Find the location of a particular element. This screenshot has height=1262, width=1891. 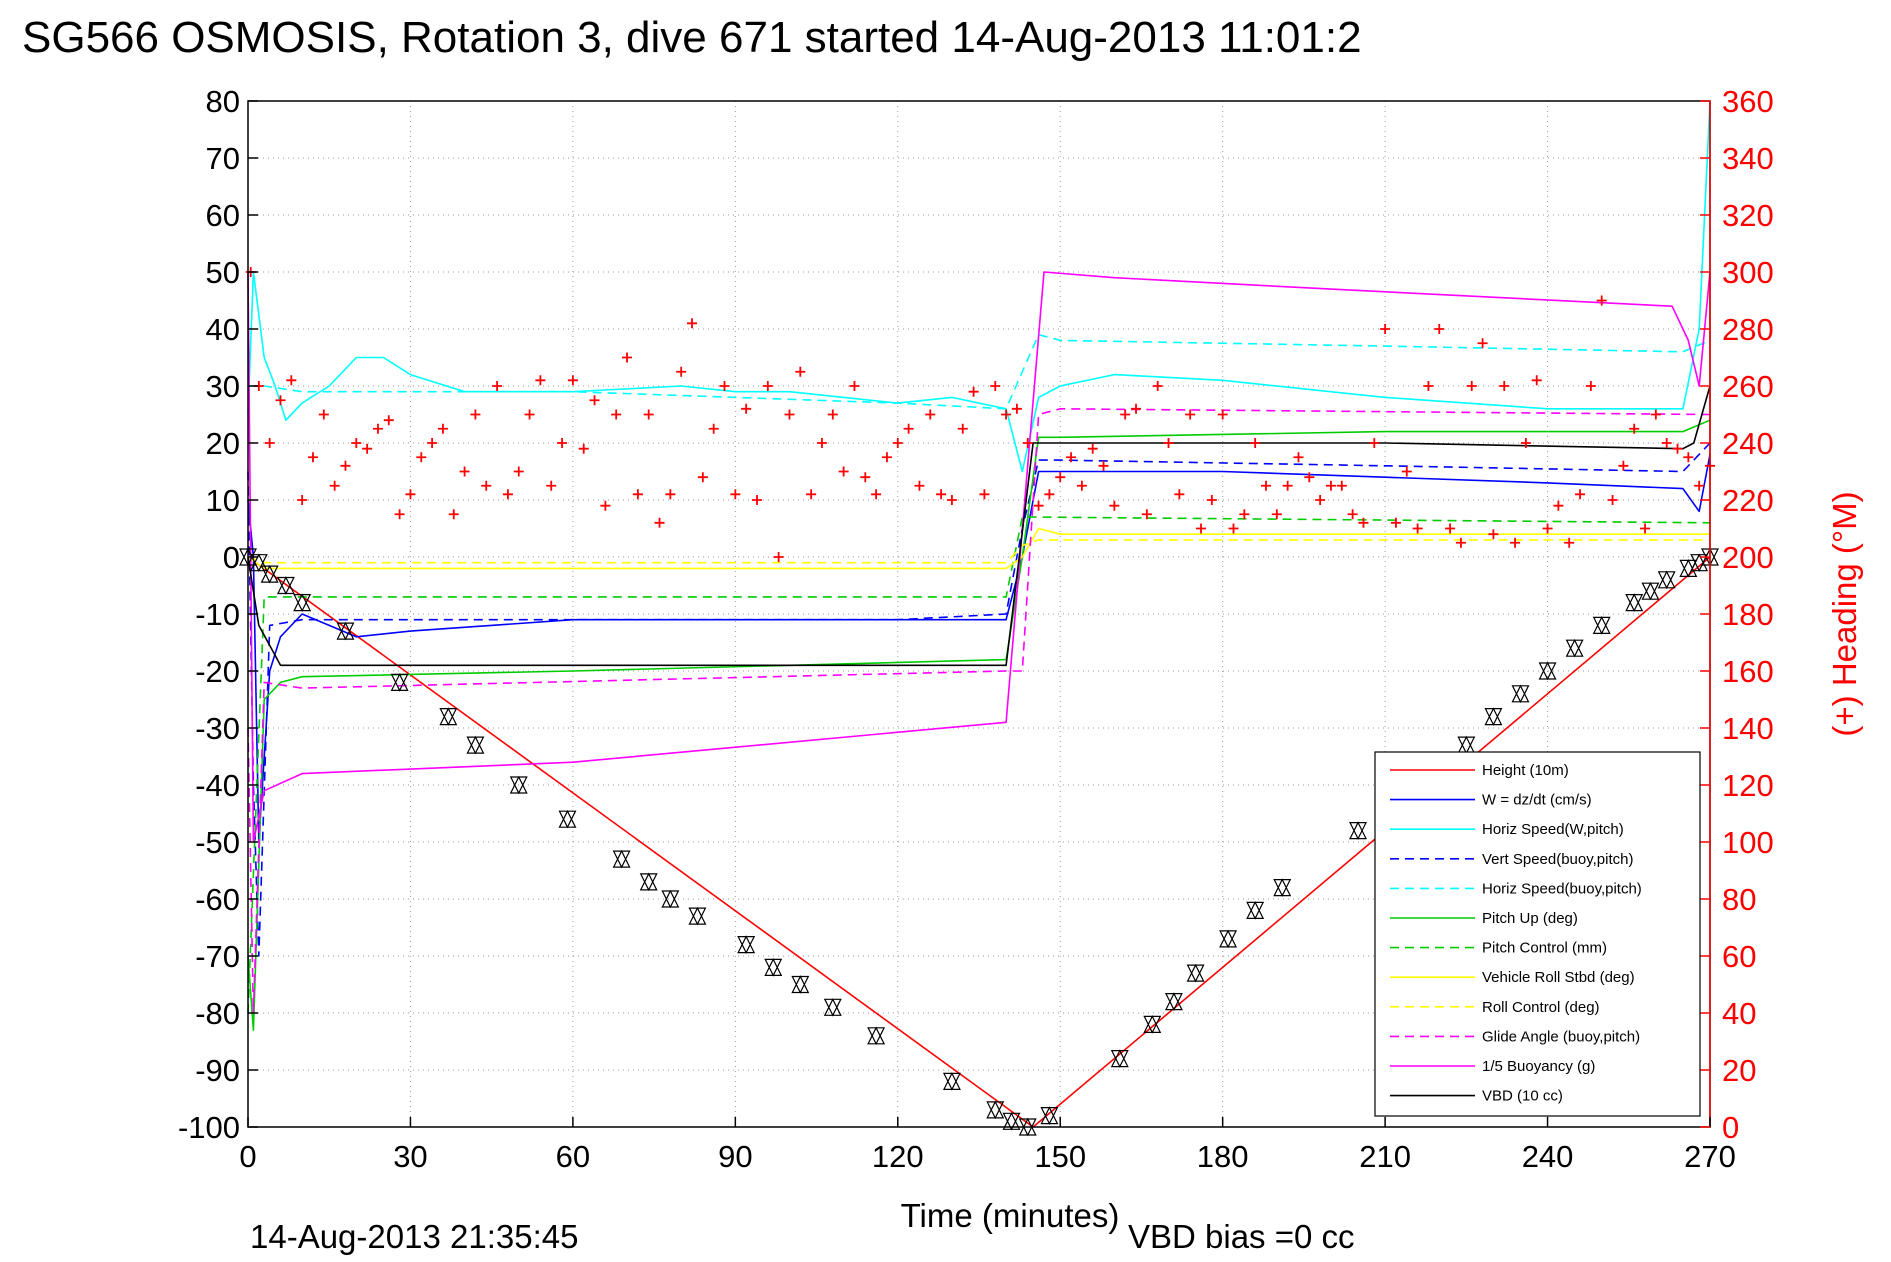

right-tick-label: 100 is located at coordinates (1748, 842).